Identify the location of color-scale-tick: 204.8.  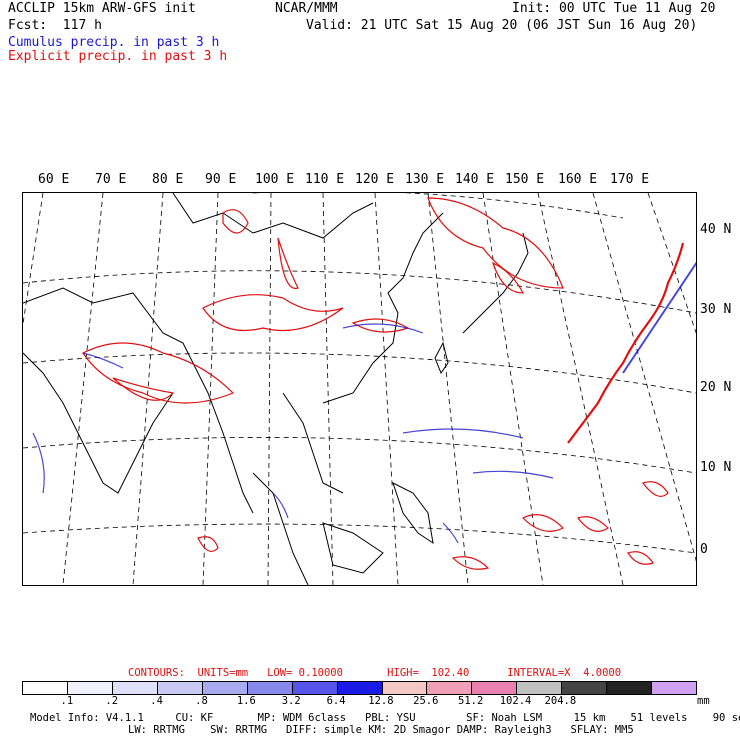
(560, 701).